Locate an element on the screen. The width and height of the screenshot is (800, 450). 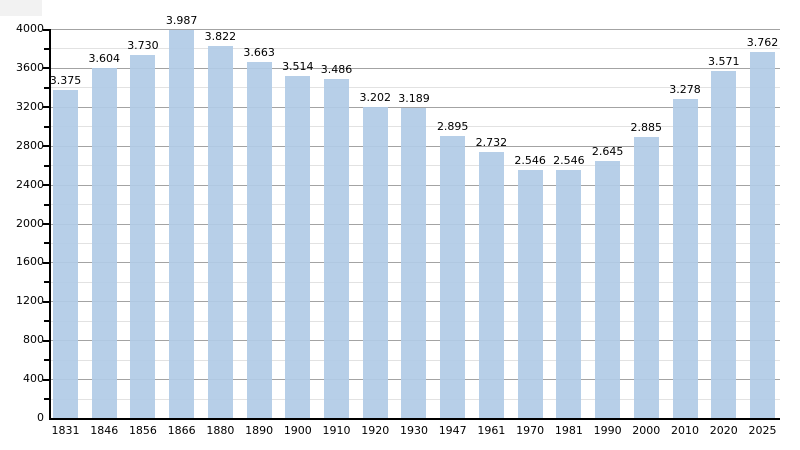
y-tick-label: 1200 is located at coordinates (30, 301).